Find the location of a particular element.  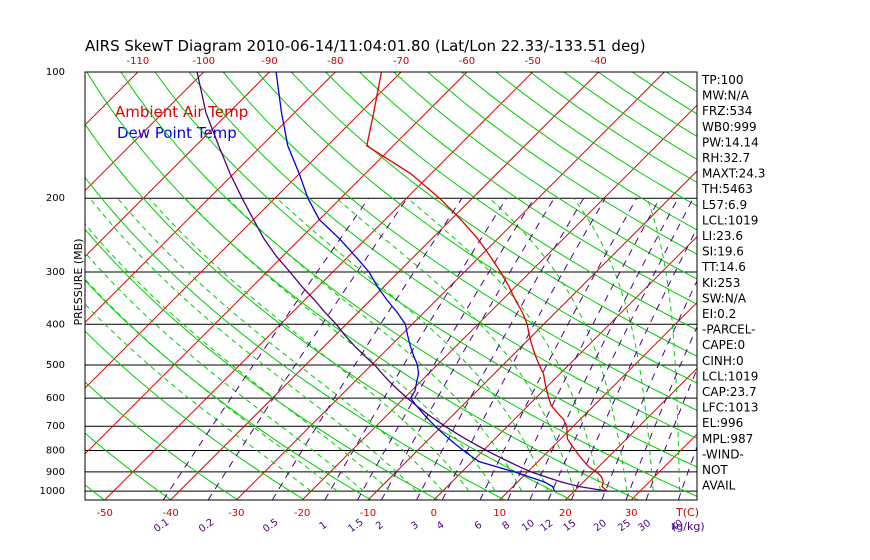

bottom-temp-tick-label: -30 is located at coordinates (236, 513).